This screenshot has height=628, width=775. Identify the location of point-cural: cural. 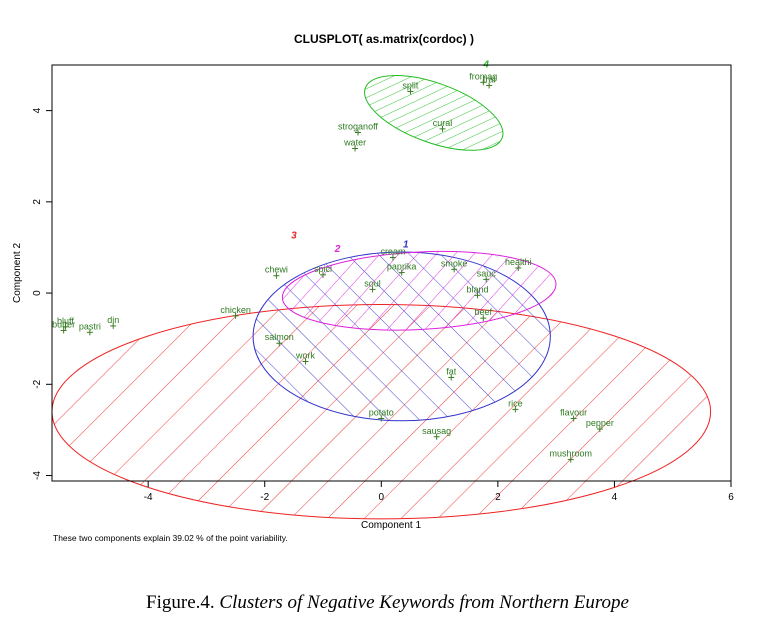
(443, 125).